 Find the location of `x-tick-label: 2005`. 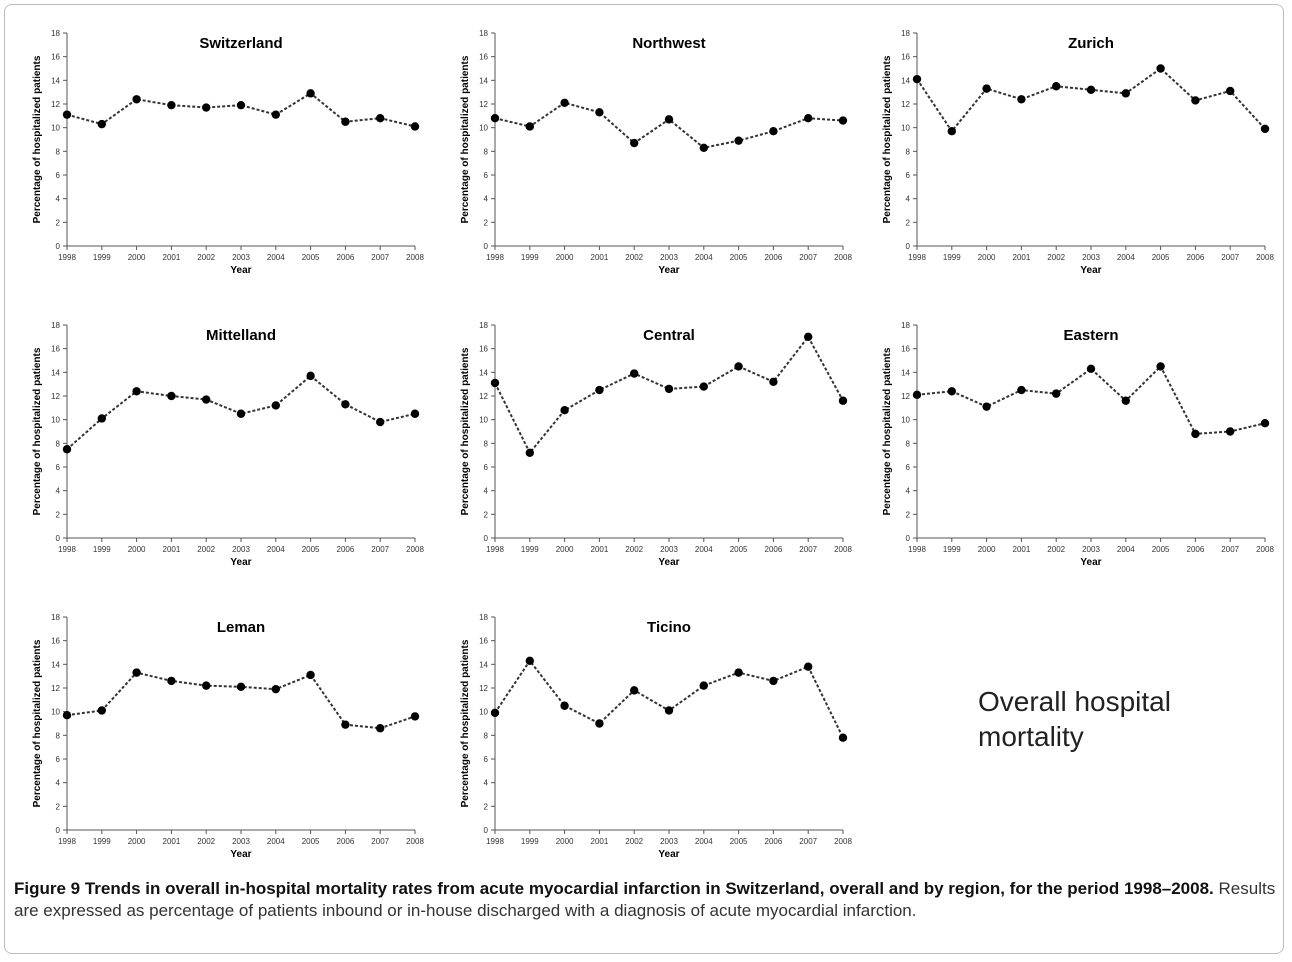

x-tick-label: 2005 is located at coordinates (1161, 549).